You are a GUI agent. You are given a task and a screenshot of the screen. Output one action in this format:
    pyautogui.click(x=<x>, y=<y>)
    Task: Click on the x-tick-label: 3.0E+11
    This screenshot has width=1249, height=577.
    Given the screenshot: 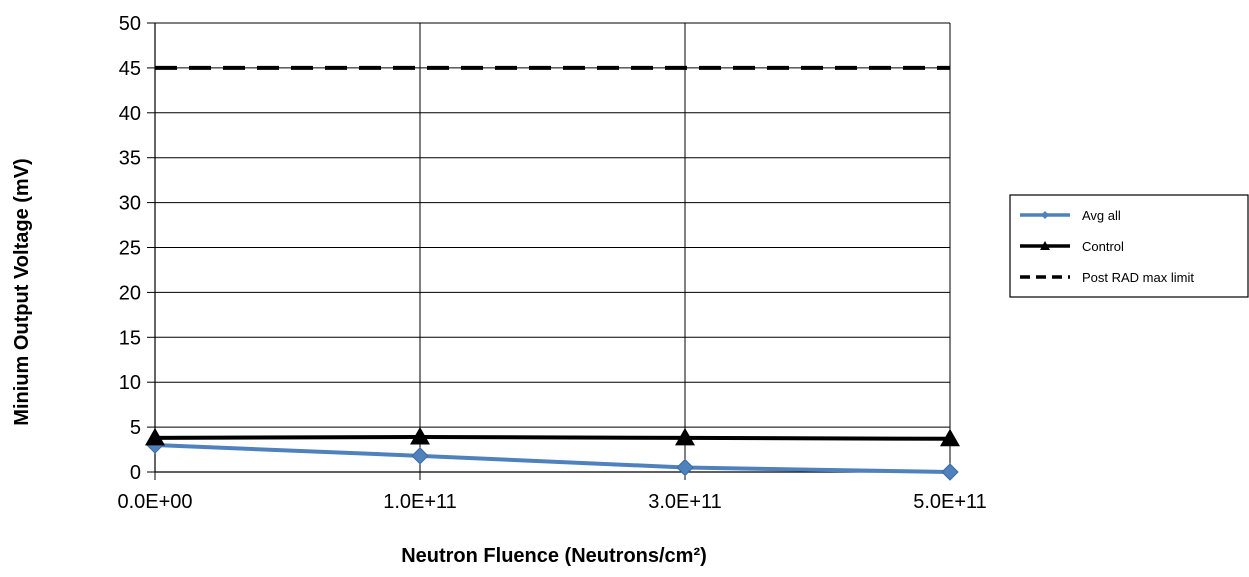 What is the action you would take?
    pyautogui.click(x=685, y=502)
    